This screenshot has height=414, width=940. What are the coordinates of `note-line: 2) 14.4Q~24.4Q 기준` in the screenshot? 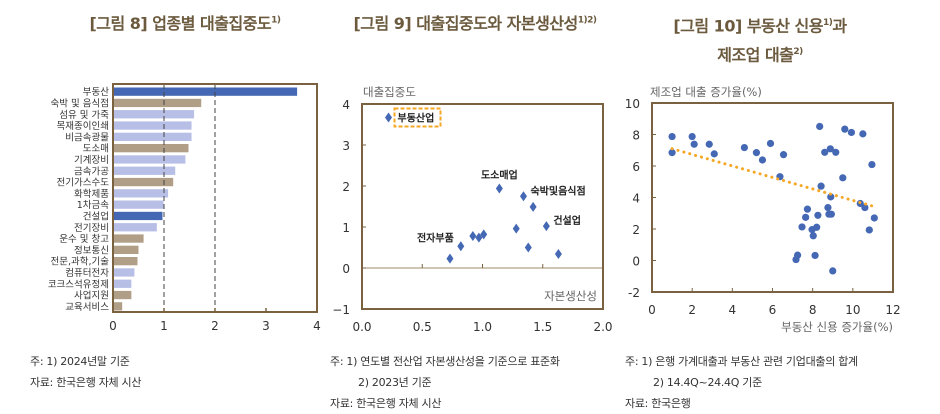 It's located at (707, 382).